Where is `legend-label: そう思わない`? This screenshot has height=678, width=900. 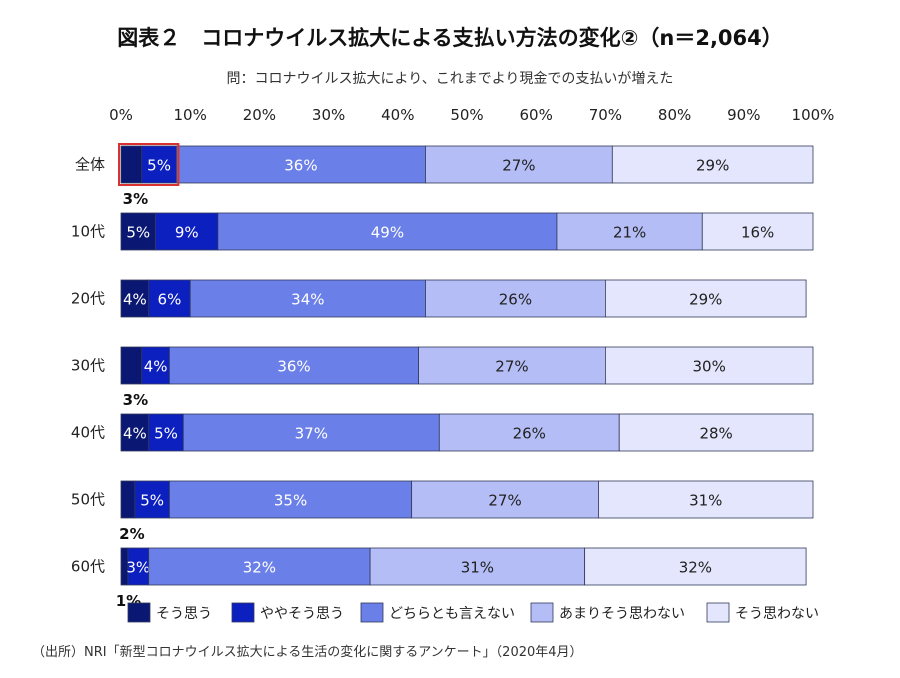 legend-label: そう思わない is located at coordinates (777, 614).